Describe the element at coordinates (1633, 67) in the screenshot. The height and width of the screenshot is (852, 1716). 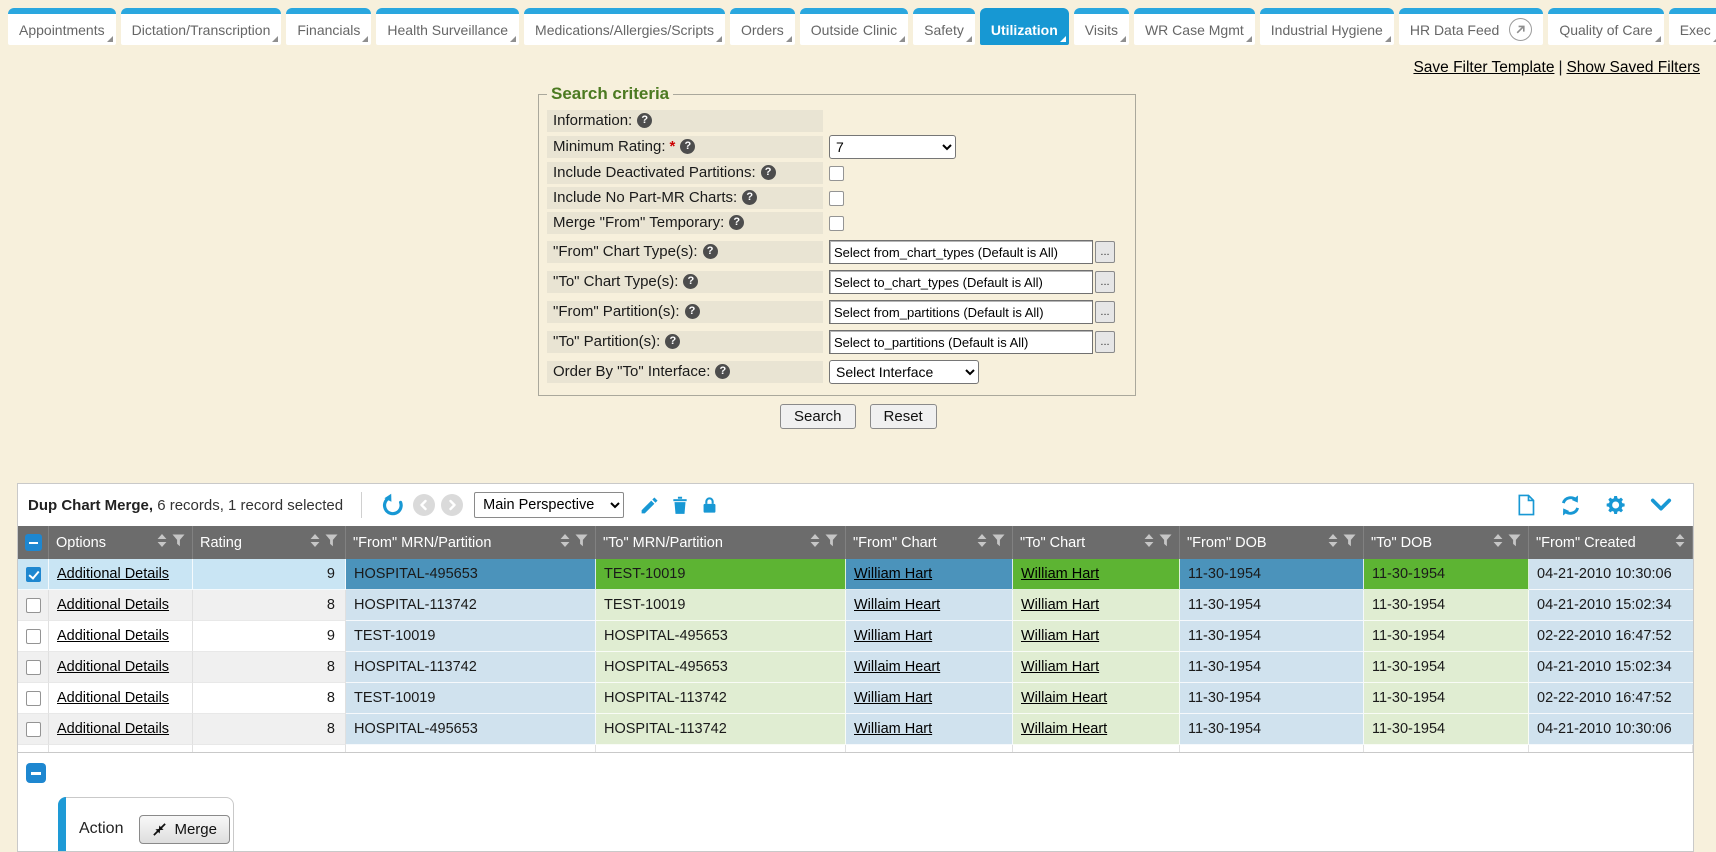
I see `show-saved-filters-link: Show Saved Filters` at that location.